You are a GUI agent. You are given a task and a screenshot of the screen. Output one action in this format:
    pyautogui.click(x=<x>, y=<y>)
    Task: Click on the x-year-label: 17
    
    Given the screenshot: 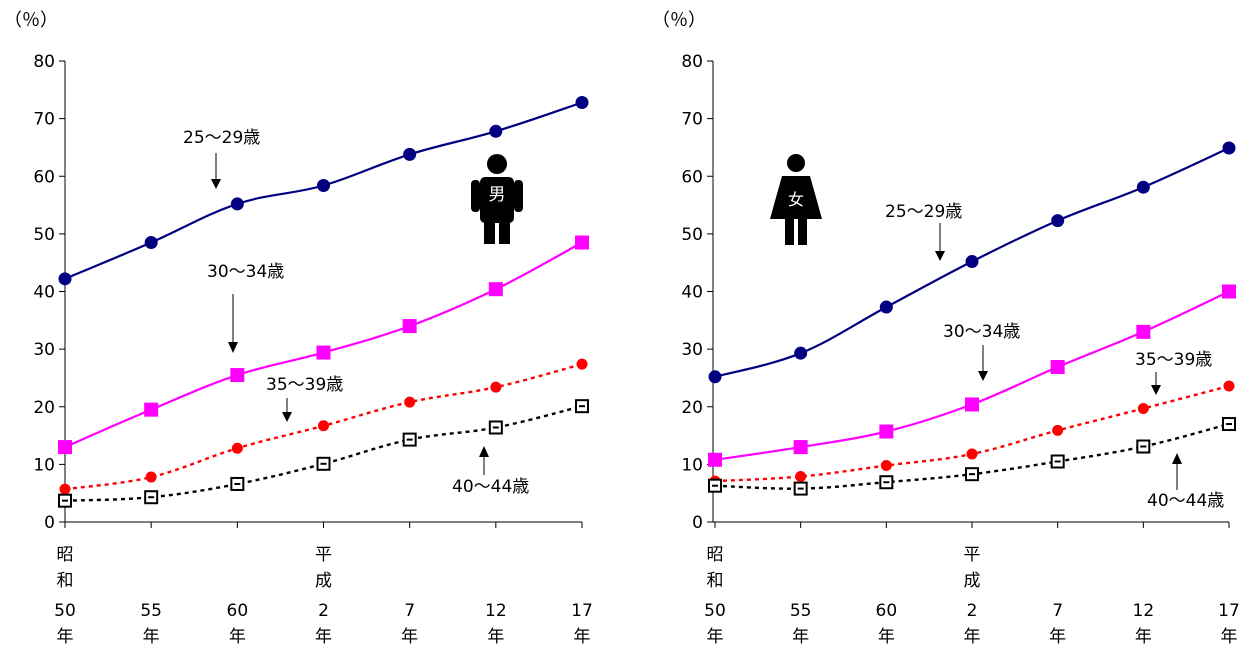 What is the action you would take?
    pyautogui.click(x=582, y=611)
    